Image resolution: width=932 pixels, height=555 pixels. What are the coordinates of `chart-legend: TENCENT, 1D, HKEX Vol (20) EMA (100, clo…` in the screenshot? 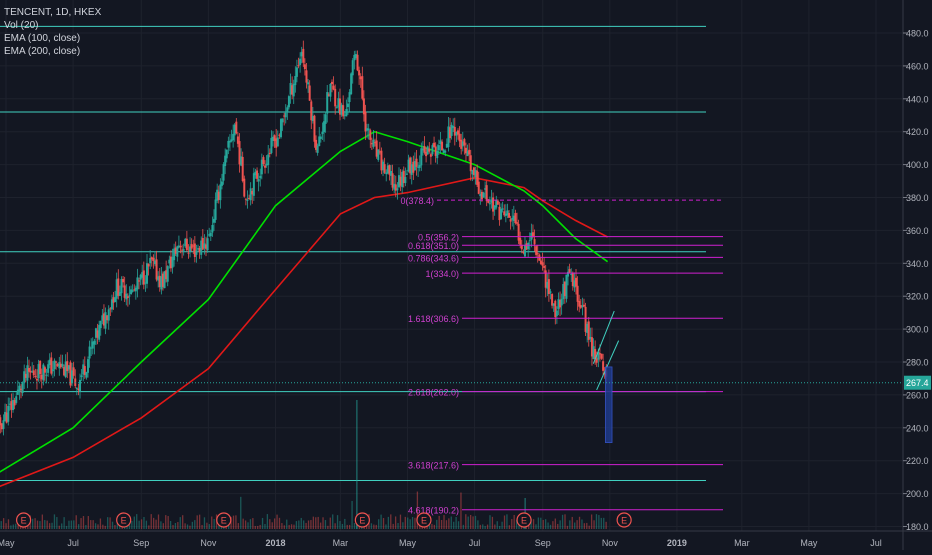 It's located at (52, 32).